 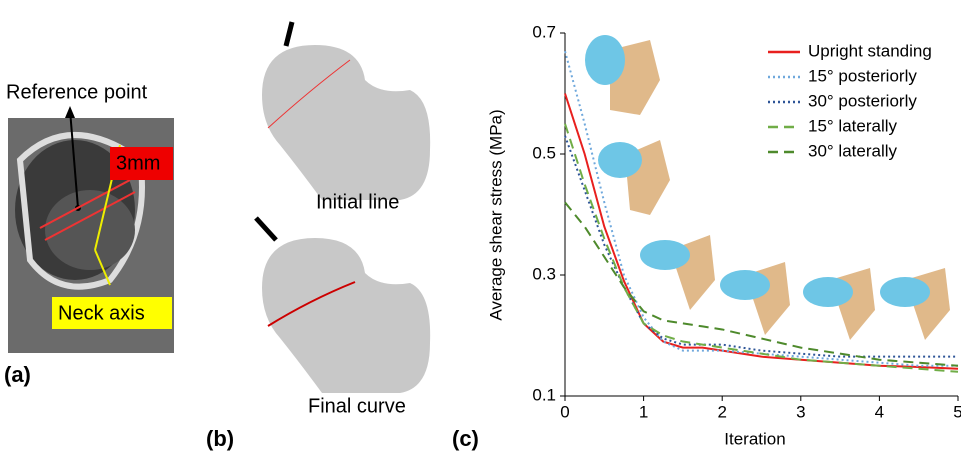 What do you see at coordinates (357, 202) in the screenshot?
I see `initial-label: Initial line` at bounding box center [357, 202].